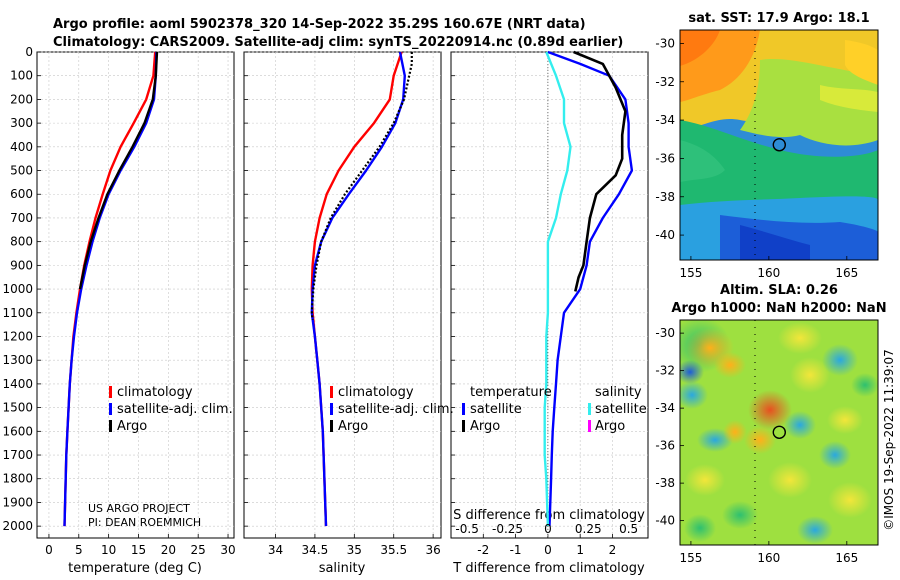 Image resolution: width=900 pixels, height=580 pixels. I want to click on sla-map-axes: 155 160 165 -30 -32 -34 -36 -38 -40, so click(756, 445).